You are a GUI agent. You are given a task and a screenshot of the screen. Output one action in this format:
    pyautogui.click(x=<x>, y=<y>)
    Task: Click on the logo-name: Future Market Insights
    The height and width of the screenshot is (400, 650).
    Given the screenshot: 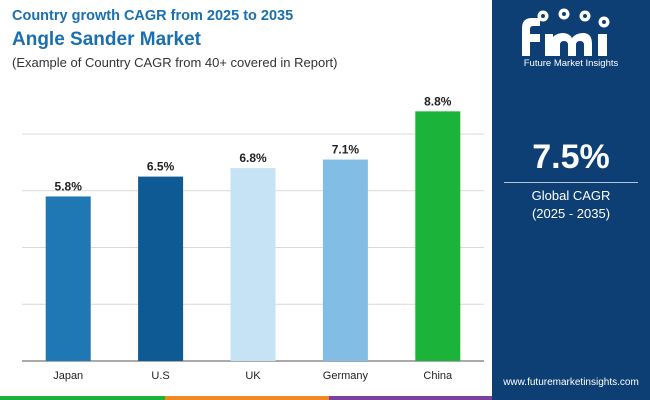 What is the action you would take?
    pyautogui.click(x=571, y=63)
    